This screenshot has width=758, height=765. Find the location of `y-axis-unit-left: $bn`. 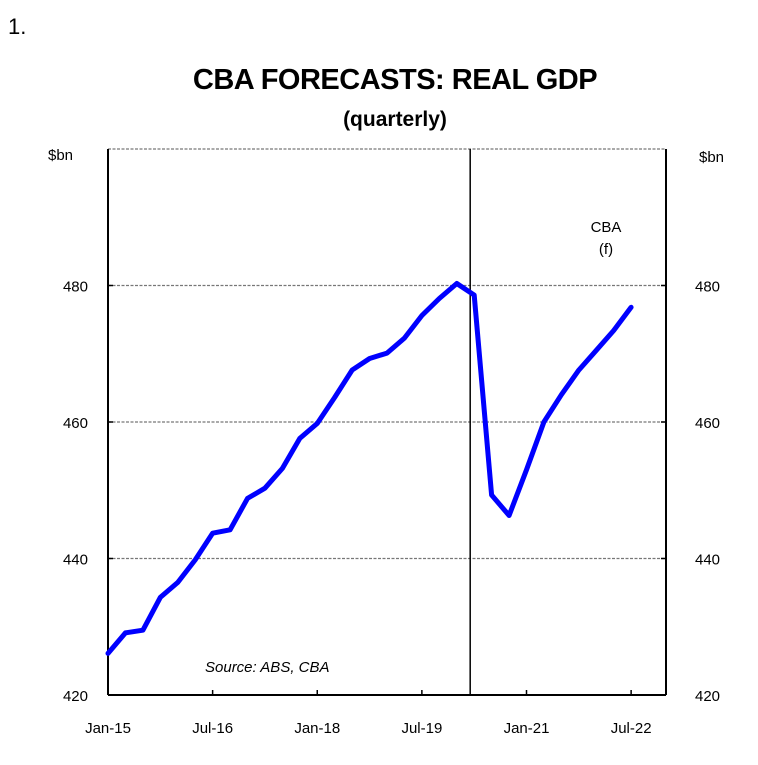

y-axis-unit-left: $bn is located at coordinates (60, 155).